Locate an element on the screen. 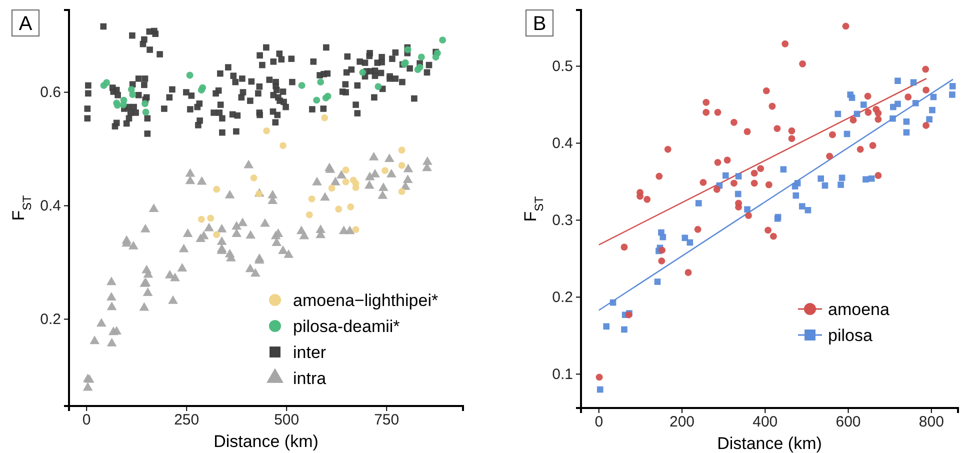 The width and height of the screenshot is (962, 453). x-tick-label: 600 is located at coordinates (848, 422).